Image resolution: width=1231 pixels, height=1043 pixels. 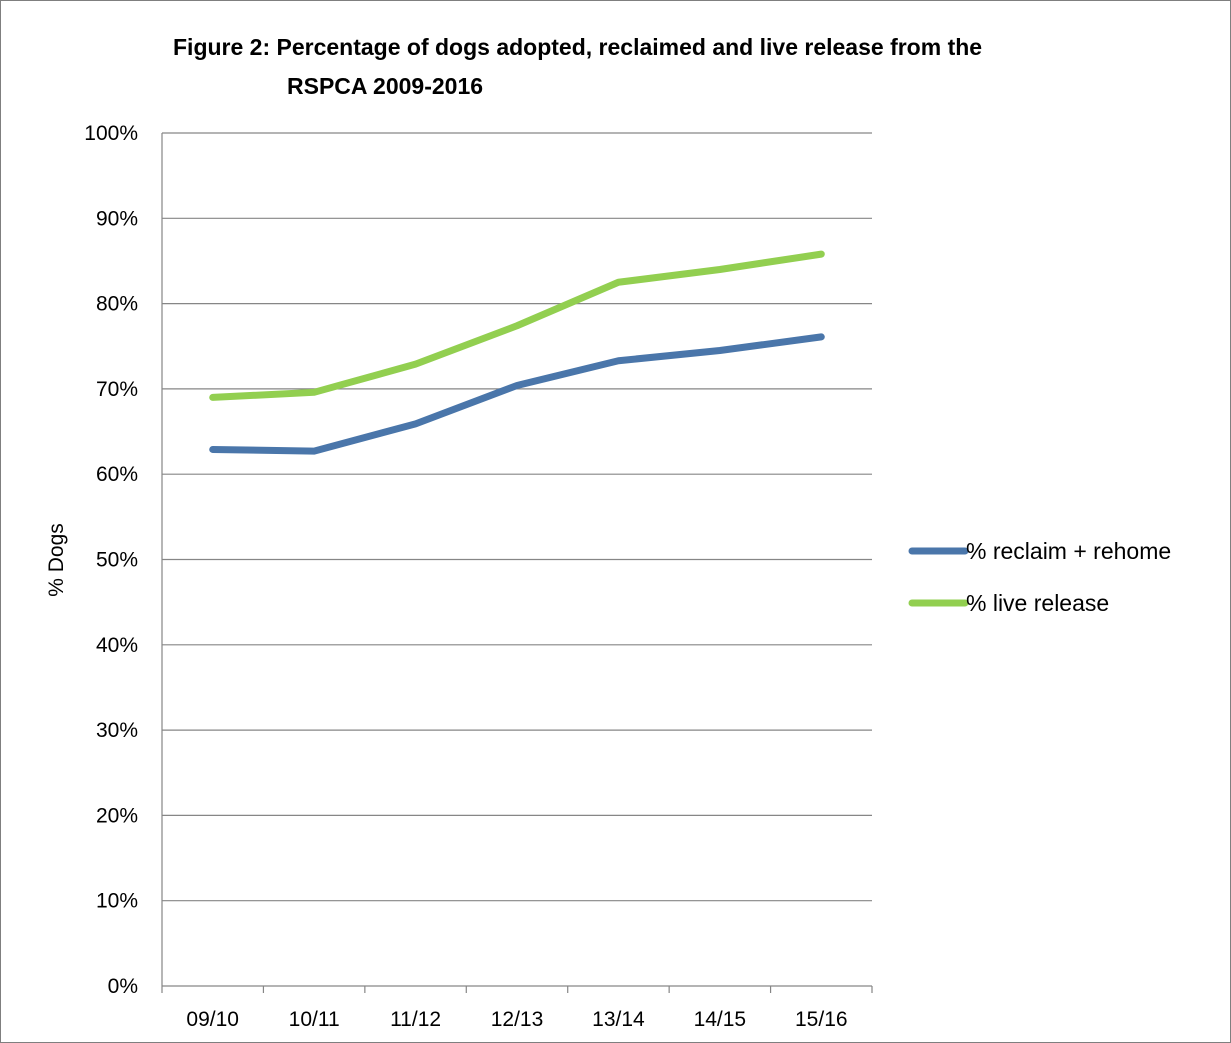 What do you see at coordinates (123, 986) in the screenshot?
I see `y-tick-label: 0%` at bounding box center [123, 986].